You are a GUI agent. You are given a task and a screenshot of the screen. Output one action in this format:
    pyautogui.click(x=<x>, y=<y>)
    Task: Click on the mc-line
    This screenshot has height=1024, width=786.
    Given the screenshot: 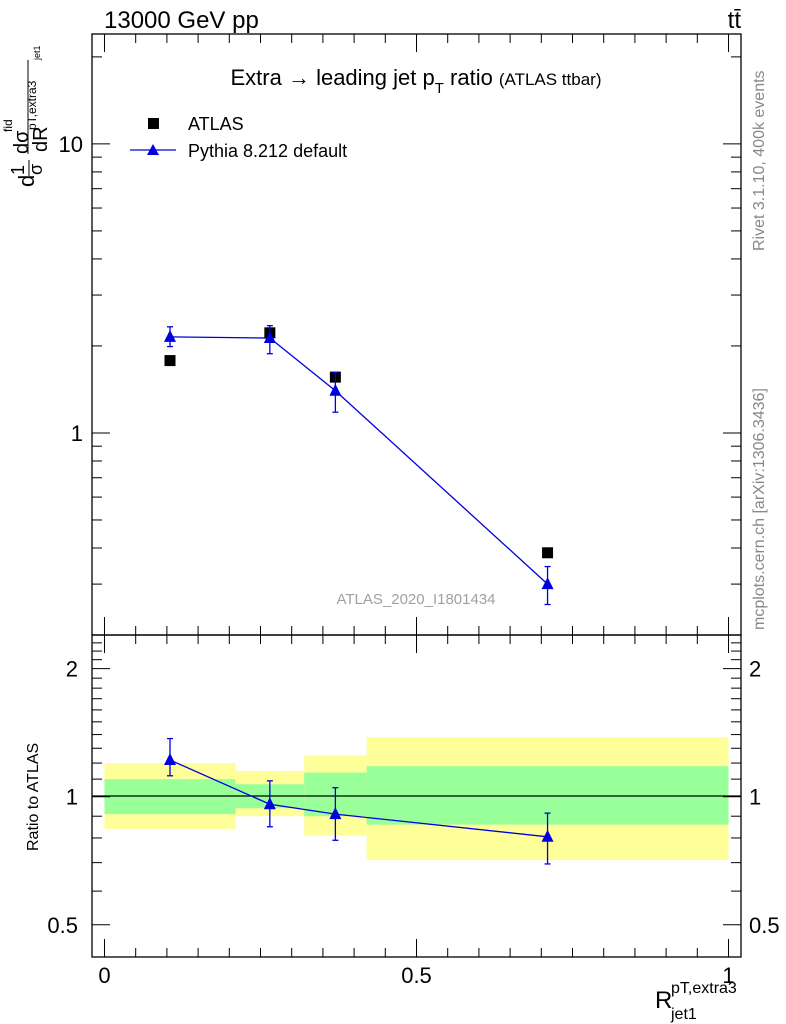 What is the action you would take?
    pyautogui.click(x=358, y=460)
    